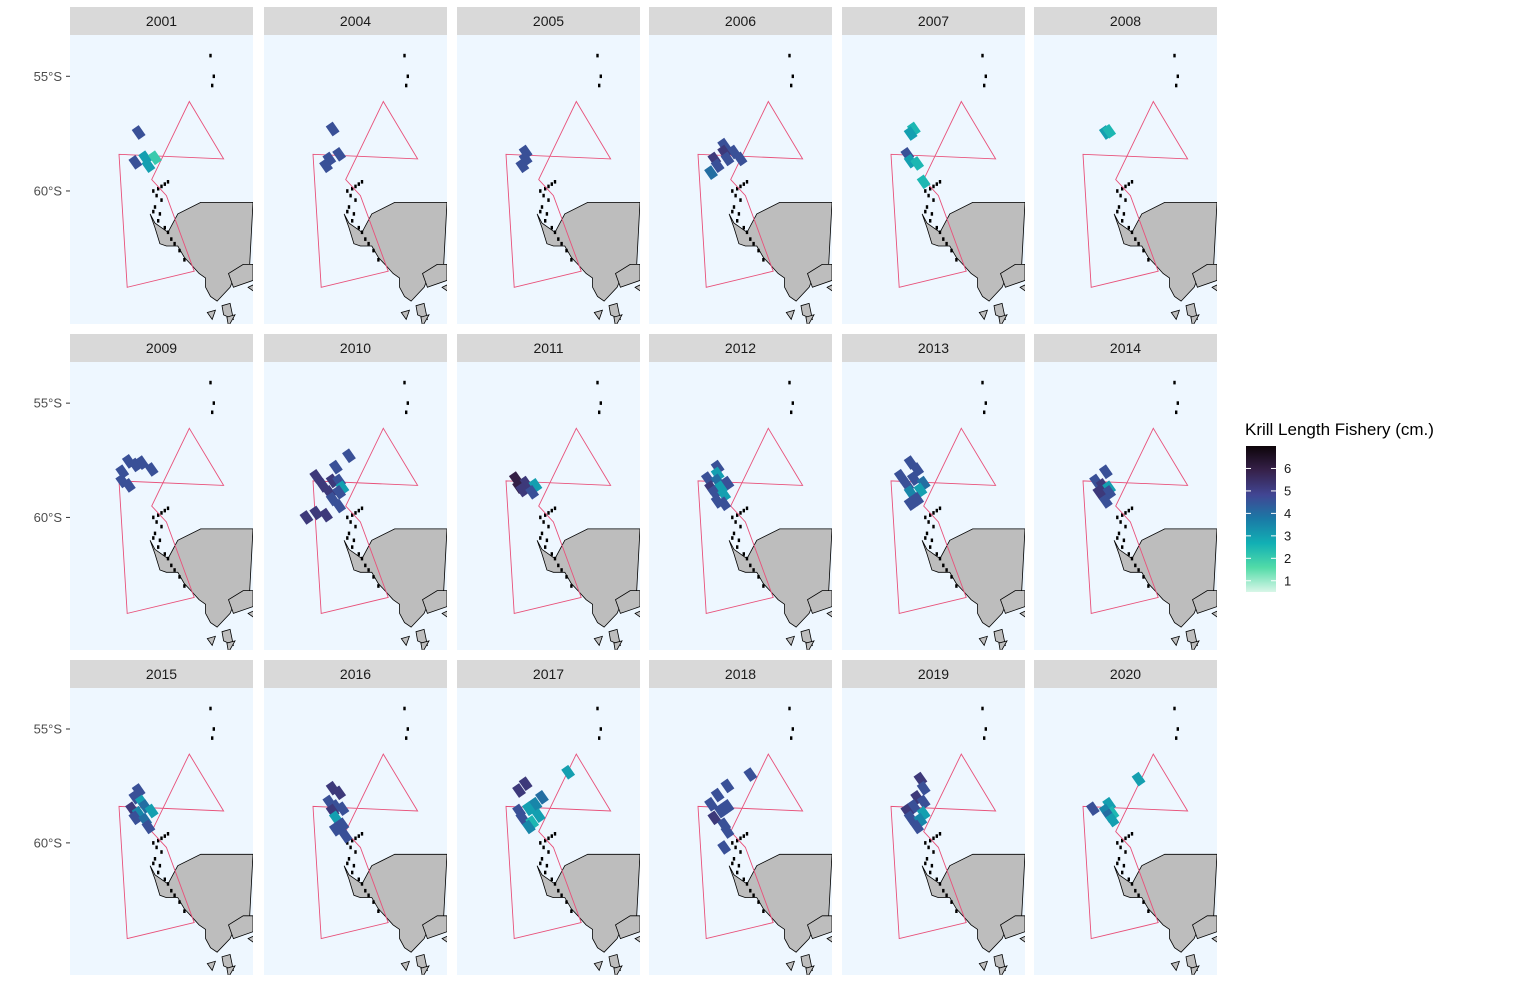 The height and width of the screenshot is (984, 1534). Describe the element at coordinates (52, 459) in the screenshot. I see `y-axis: 55°S 60°S 55°S 60°S 55°S 60°S` at that location.